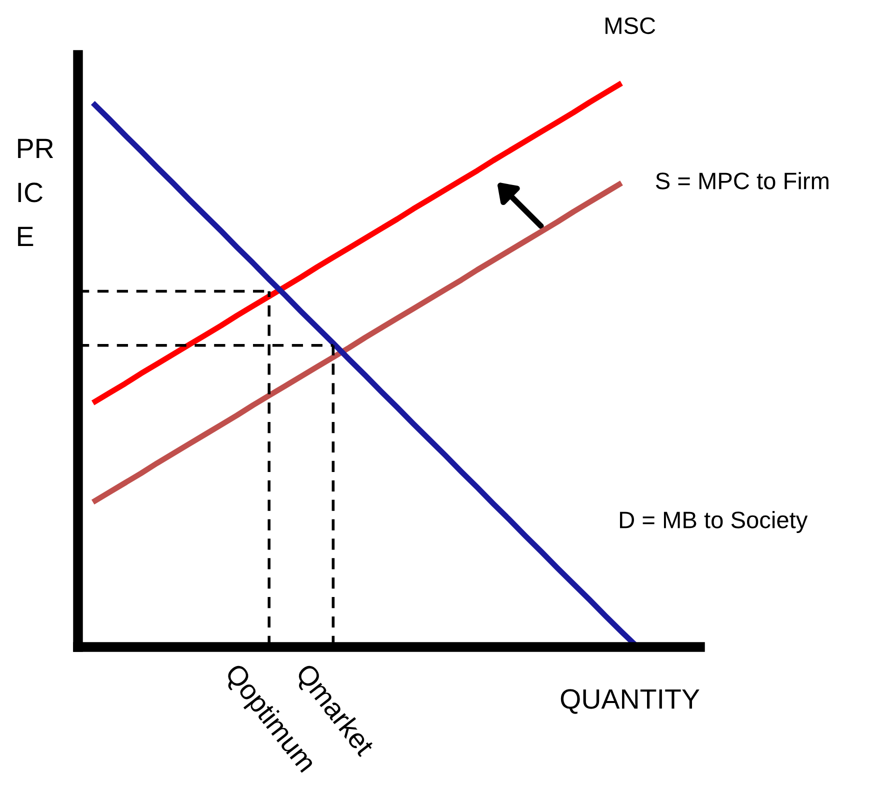 The width and height of the screenshot is (879, 788). What do you see at coordinates (36, 192) in the screenshot?
I see `y-axis-title: PR IC E` at bounding box center [36, 192].